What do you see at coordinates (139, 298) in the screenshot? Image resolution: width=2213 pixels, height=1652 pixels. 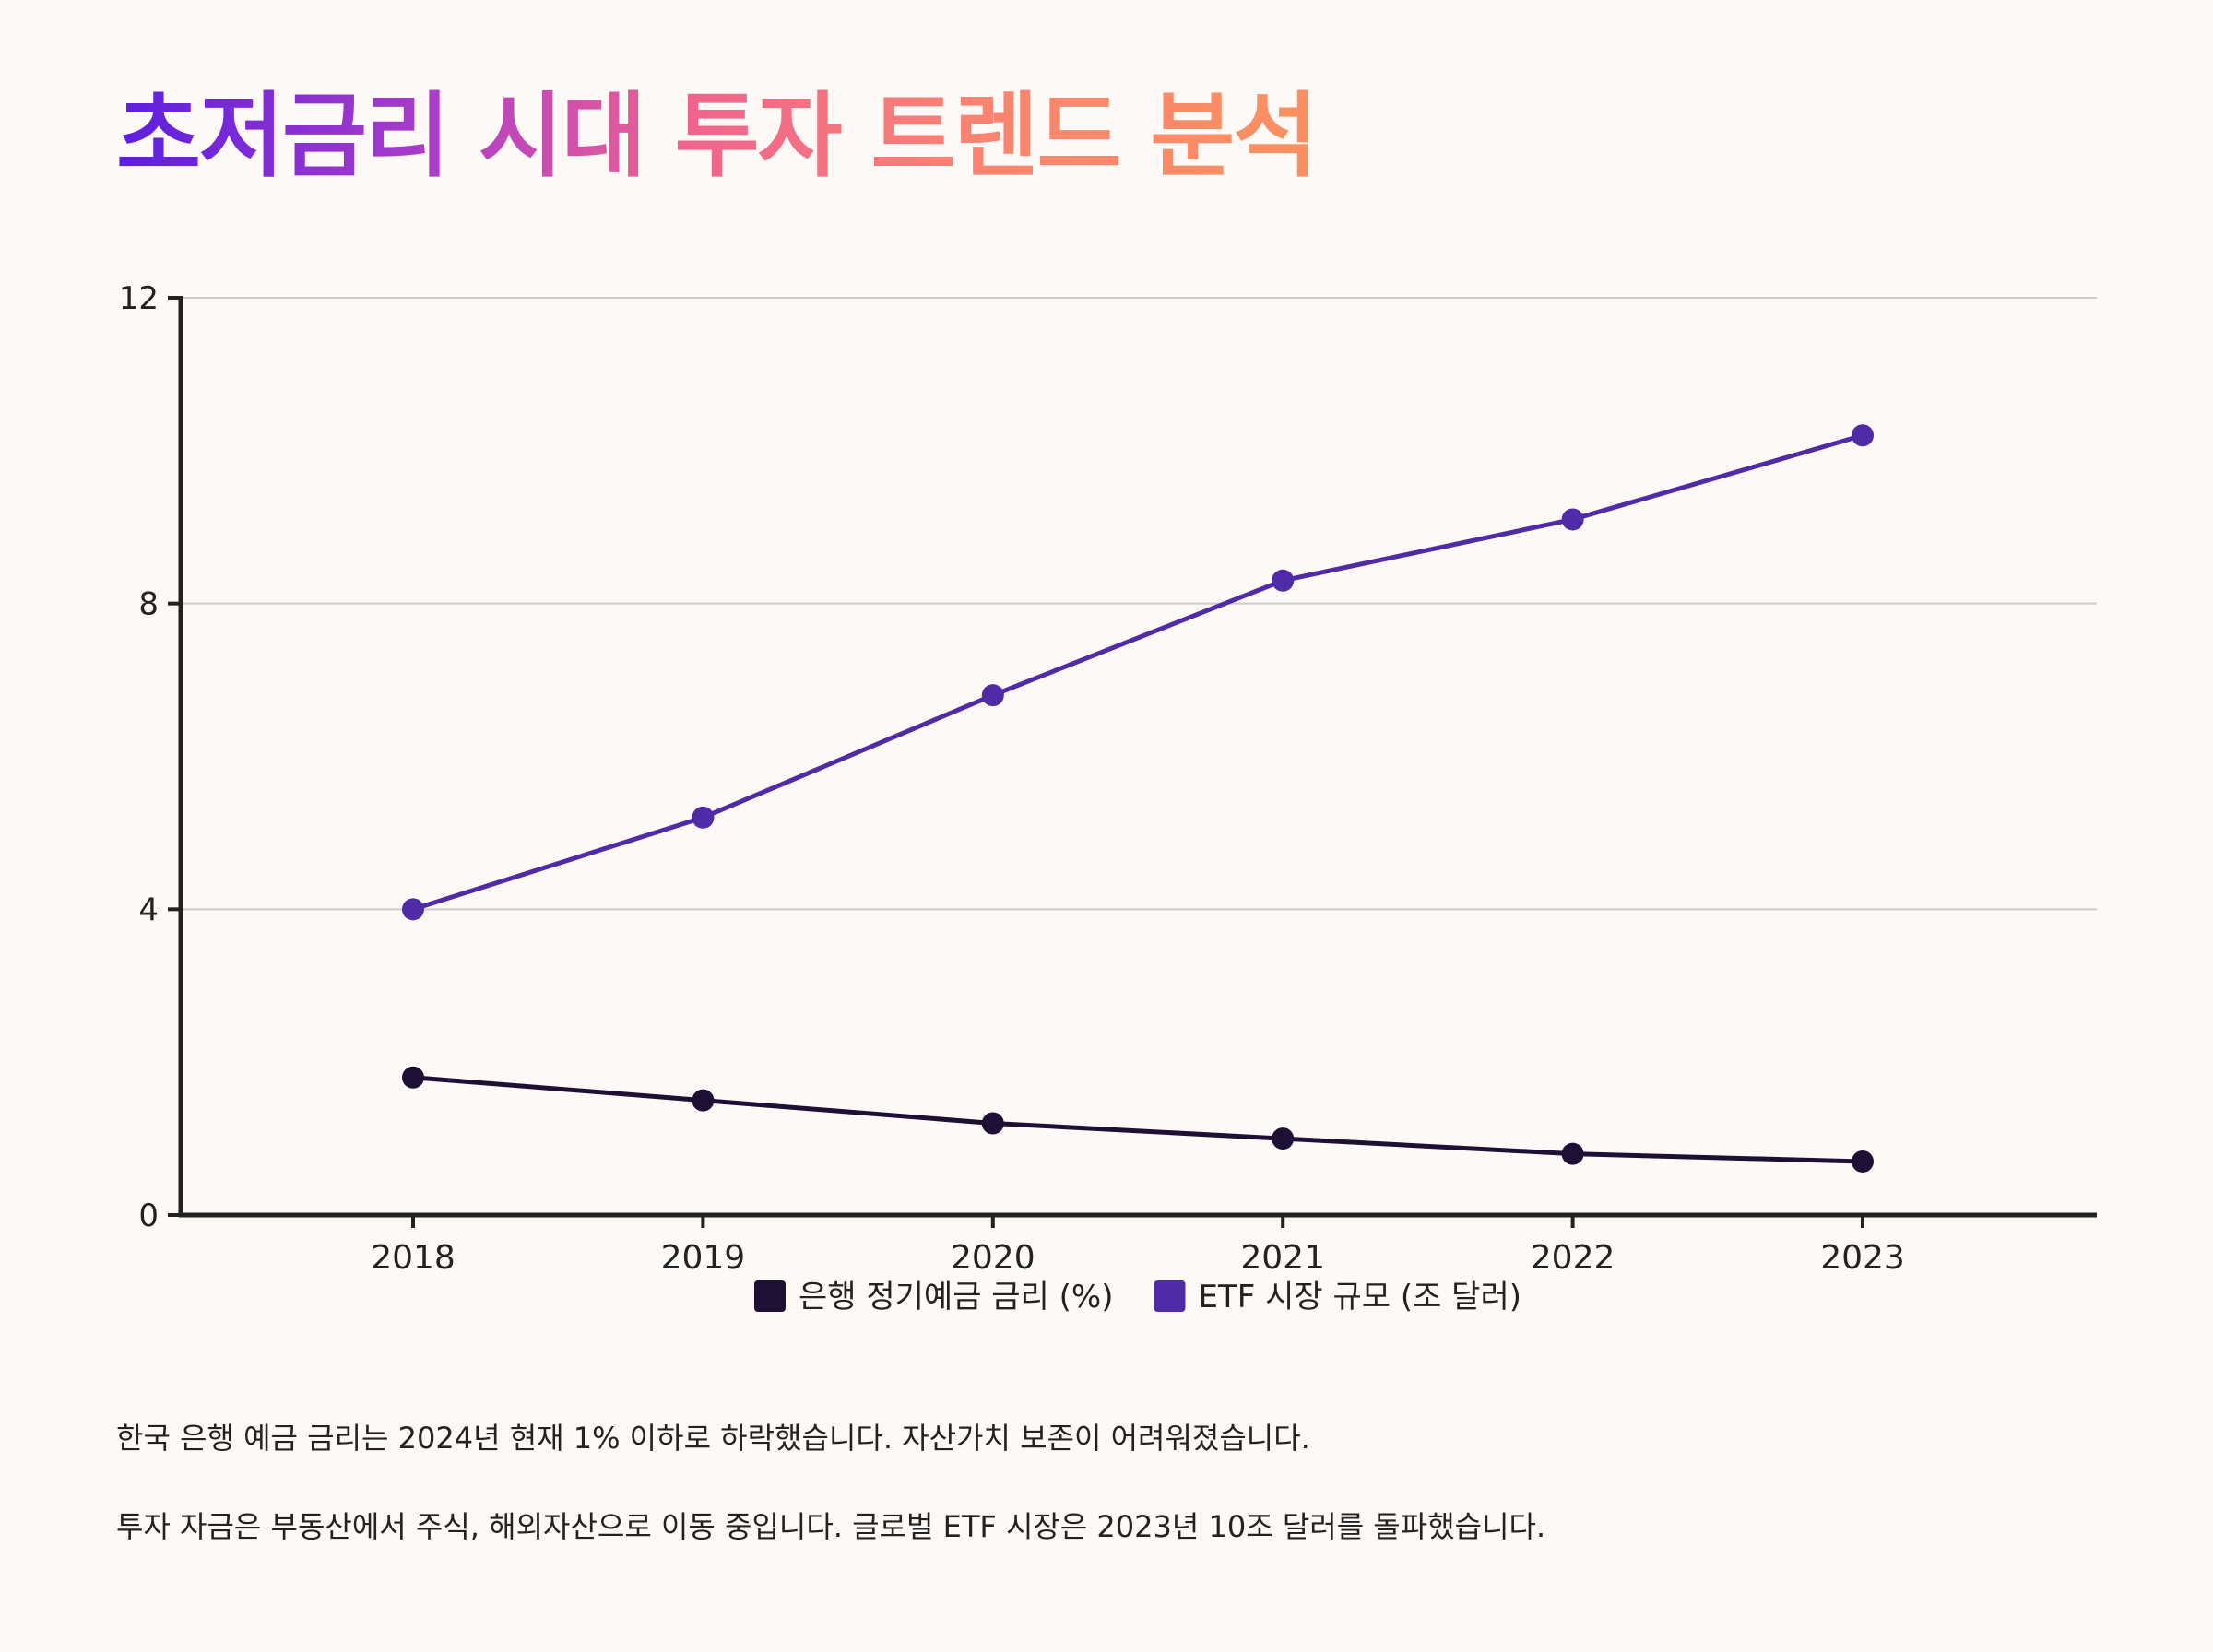 I see `y-tick-label: 12` at bounding box center [139, 298].